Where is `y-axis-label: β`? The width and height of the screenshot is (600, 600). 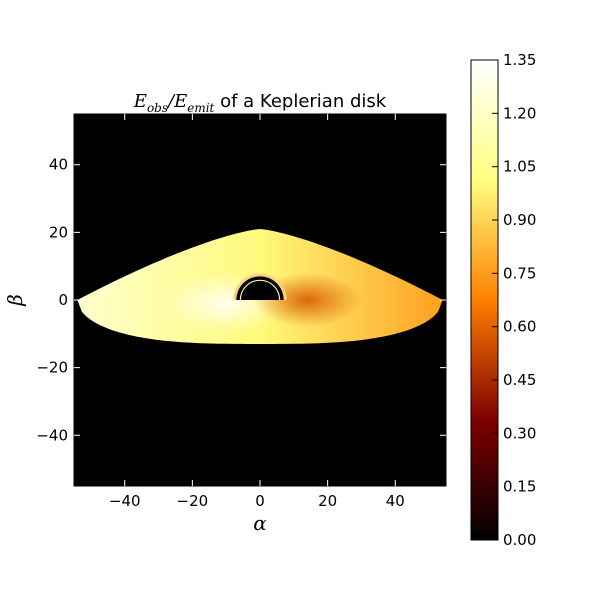
y-axis-label: β is located at coordinates (15, 300).